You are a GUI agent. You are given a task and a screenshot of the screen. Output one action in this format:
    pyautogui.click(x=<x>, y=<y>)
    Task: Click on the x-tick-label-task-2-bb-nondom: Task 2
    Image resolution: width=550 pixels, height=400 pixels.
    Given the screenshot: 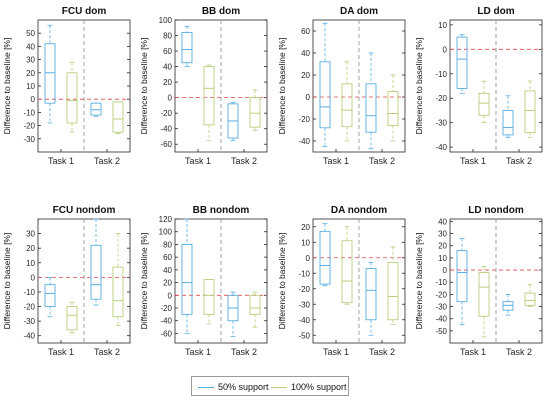 What is the action you would take?
    pyautogui.click(x=244, y=352)
    